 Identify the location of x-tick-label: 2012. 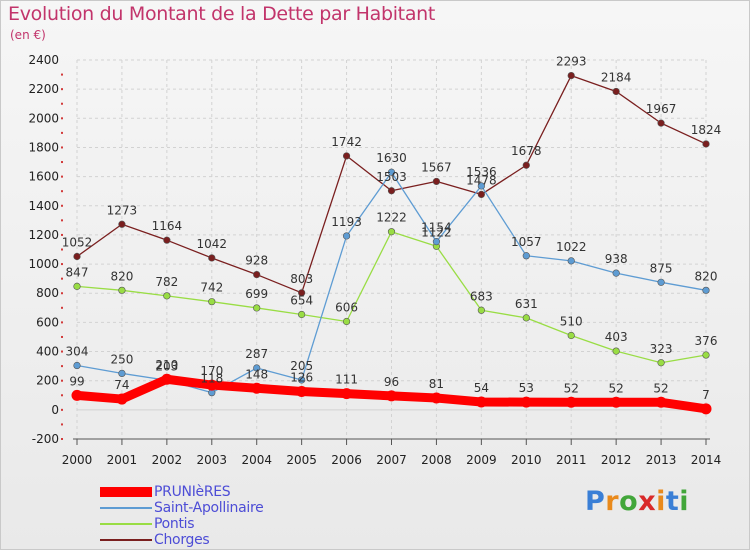
(616, 460).